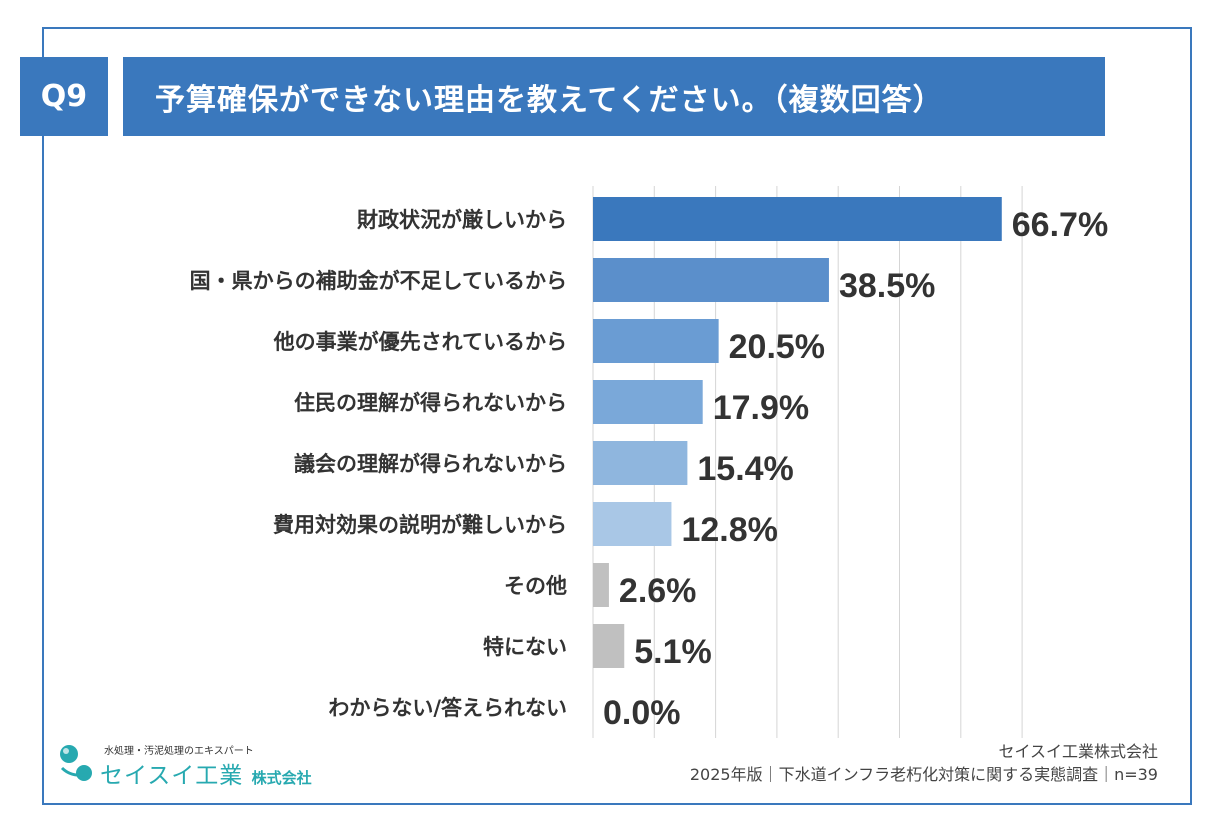  I want to click on company-logo: 水処理・汚泥処理のエキスパート セイスイ工業 株式会社, so click(188, 765).